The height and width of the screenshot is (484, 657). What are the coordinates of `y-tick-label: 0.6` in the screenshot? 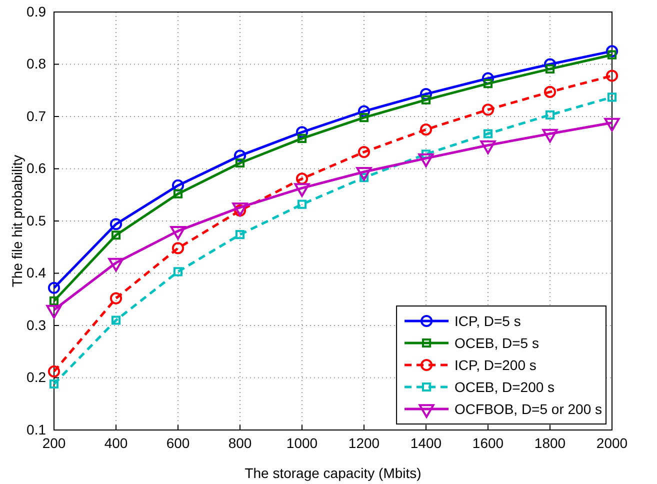 It's located at (36, 168).